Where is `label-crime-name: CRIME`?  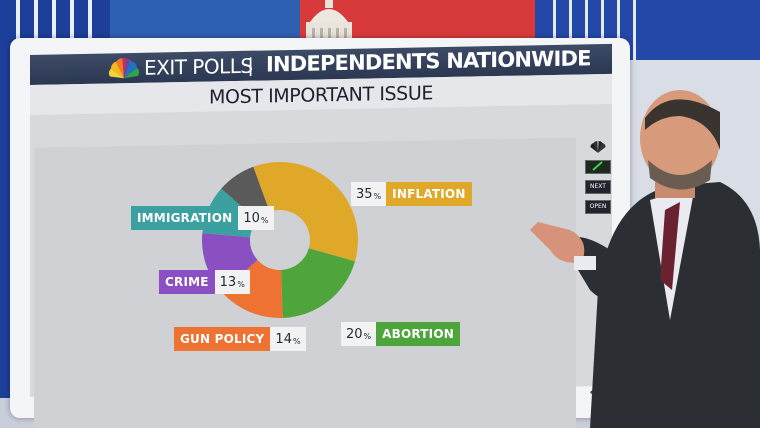 label-crime-name: CRIME is located at coordinates (187, 282).